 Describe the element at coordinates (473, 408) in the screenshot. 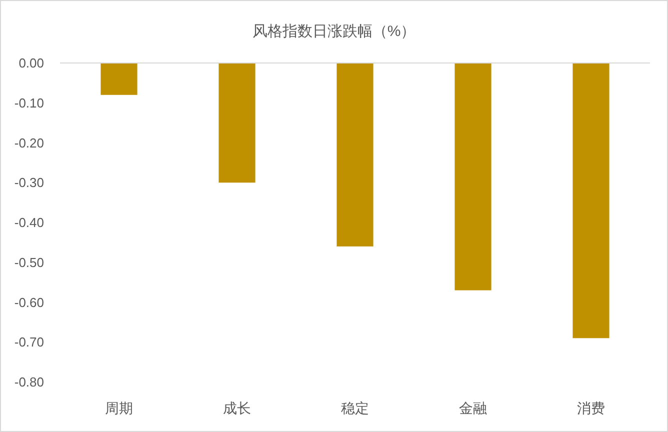

I see `x-tick-label: 金融` at that location.